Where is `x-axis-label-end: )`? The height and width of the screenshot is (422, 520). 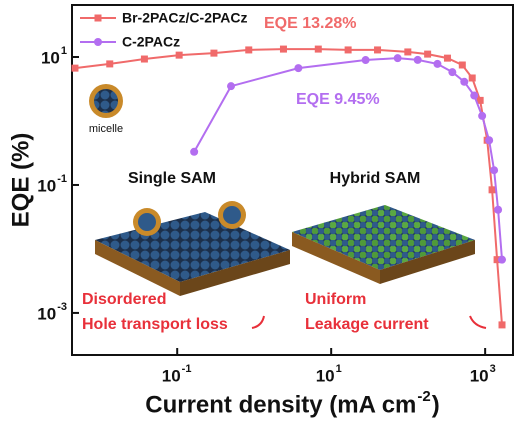
x-axis-label-end: ) is located at coordinates (436, 404).